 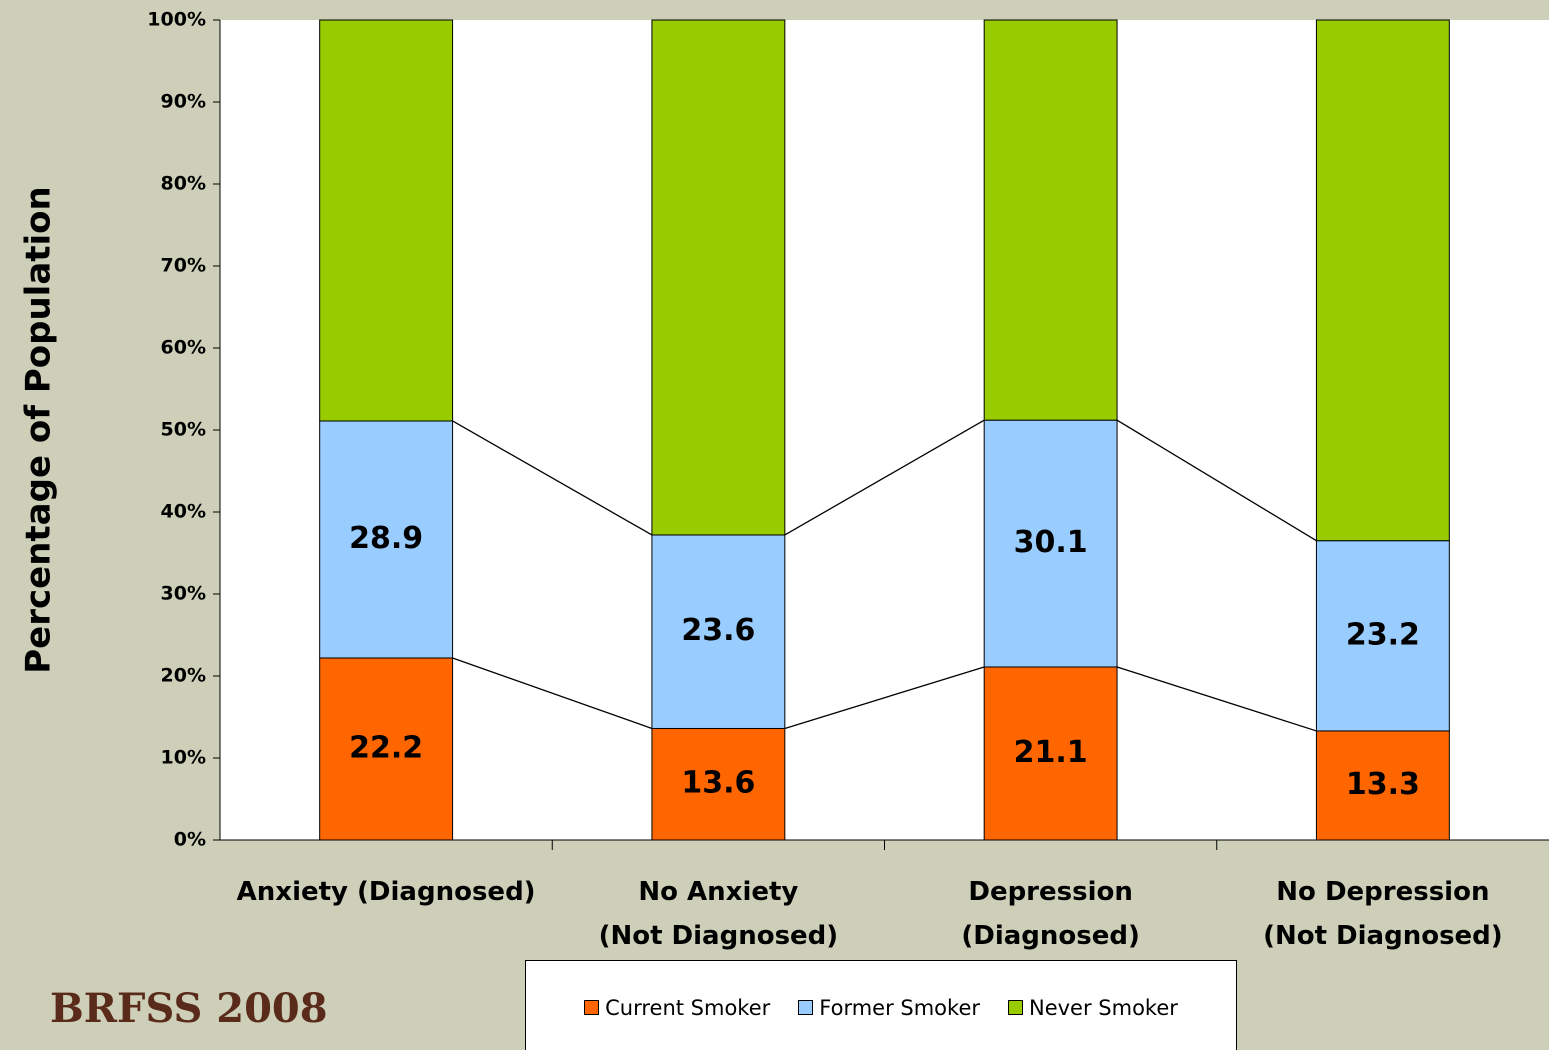 I want to click on legend-label: Never Smoker, so click(x=1103, y=1007).